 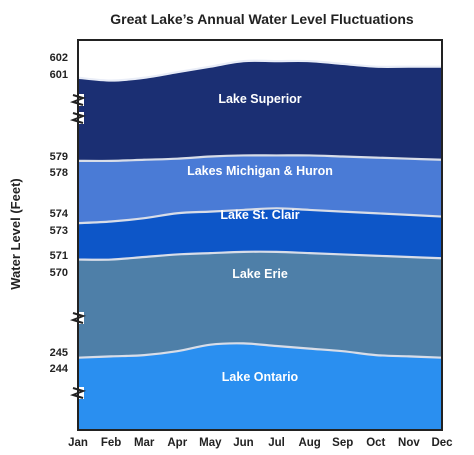 I want to click on y-axis-label: Water Level (Feet), so click(x=15, y=234).